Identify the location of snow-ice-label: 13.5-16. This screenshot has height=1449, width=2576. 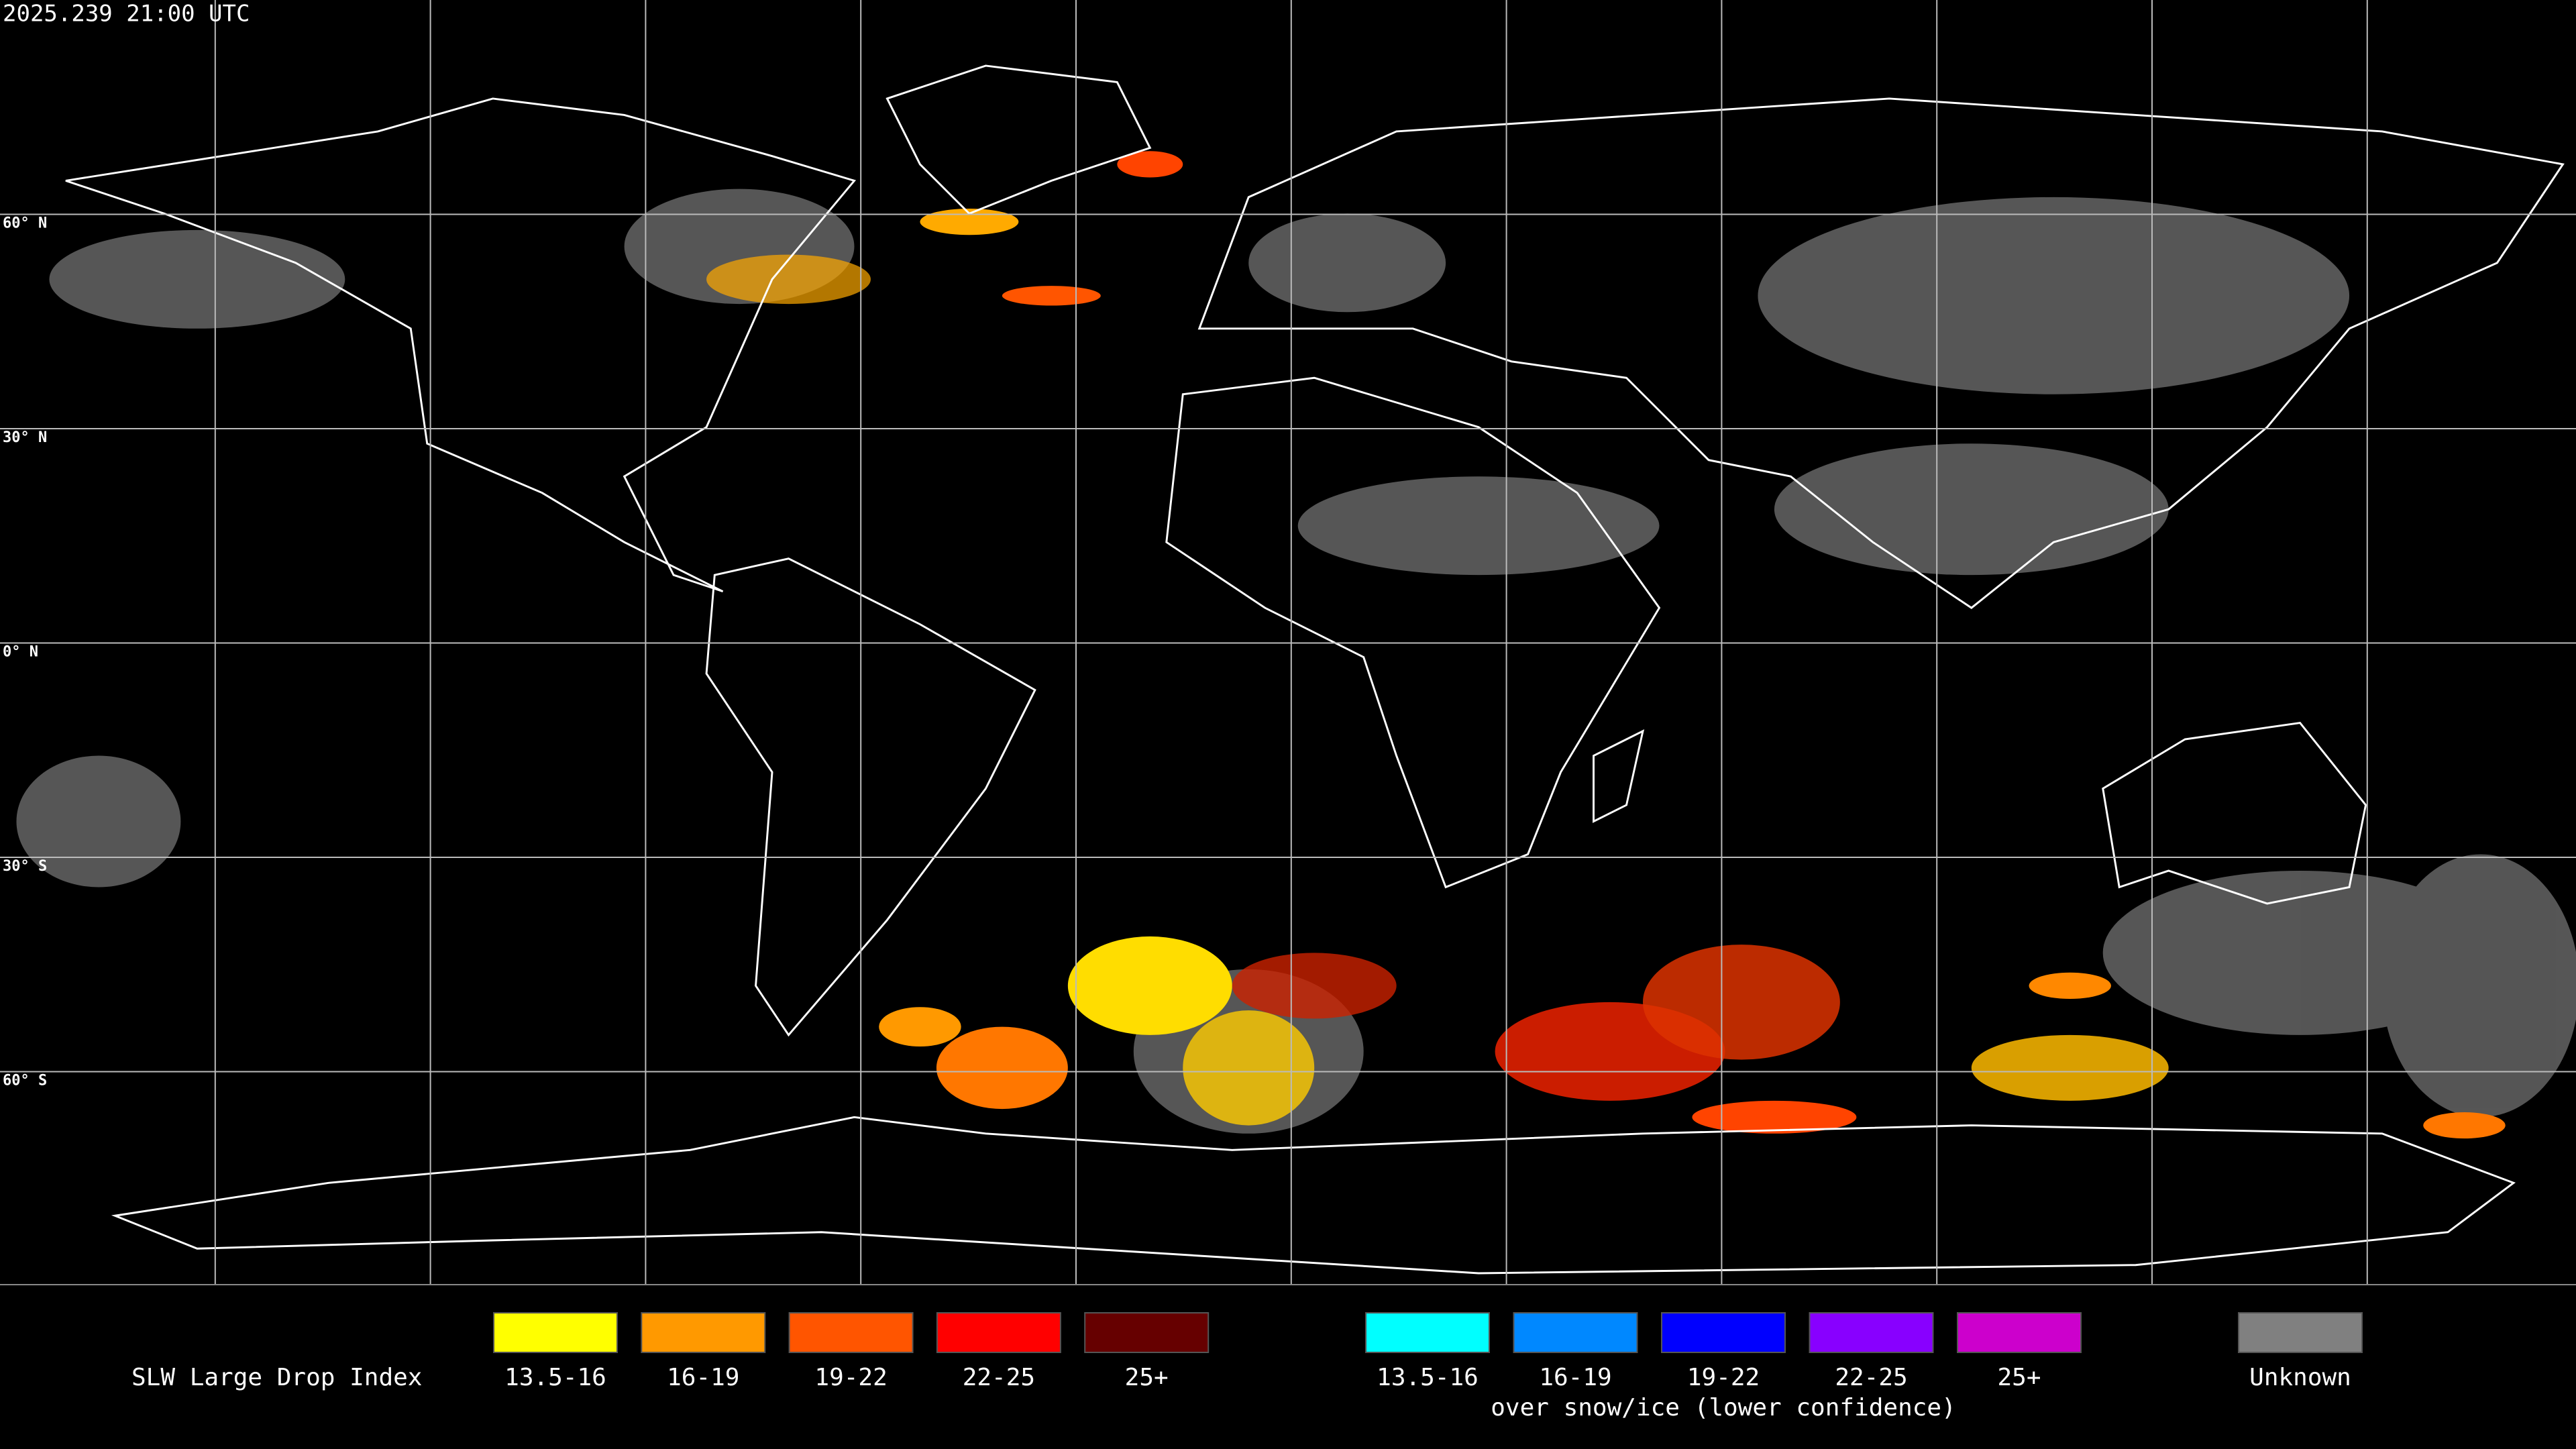
(1428, 1377).